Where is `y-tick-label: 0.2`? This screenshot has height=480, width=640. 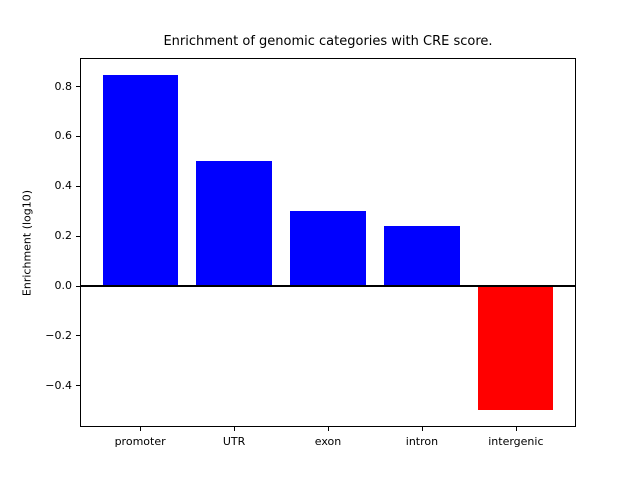 y-tick-label: 0.2 is located at coordinates (63, 236).